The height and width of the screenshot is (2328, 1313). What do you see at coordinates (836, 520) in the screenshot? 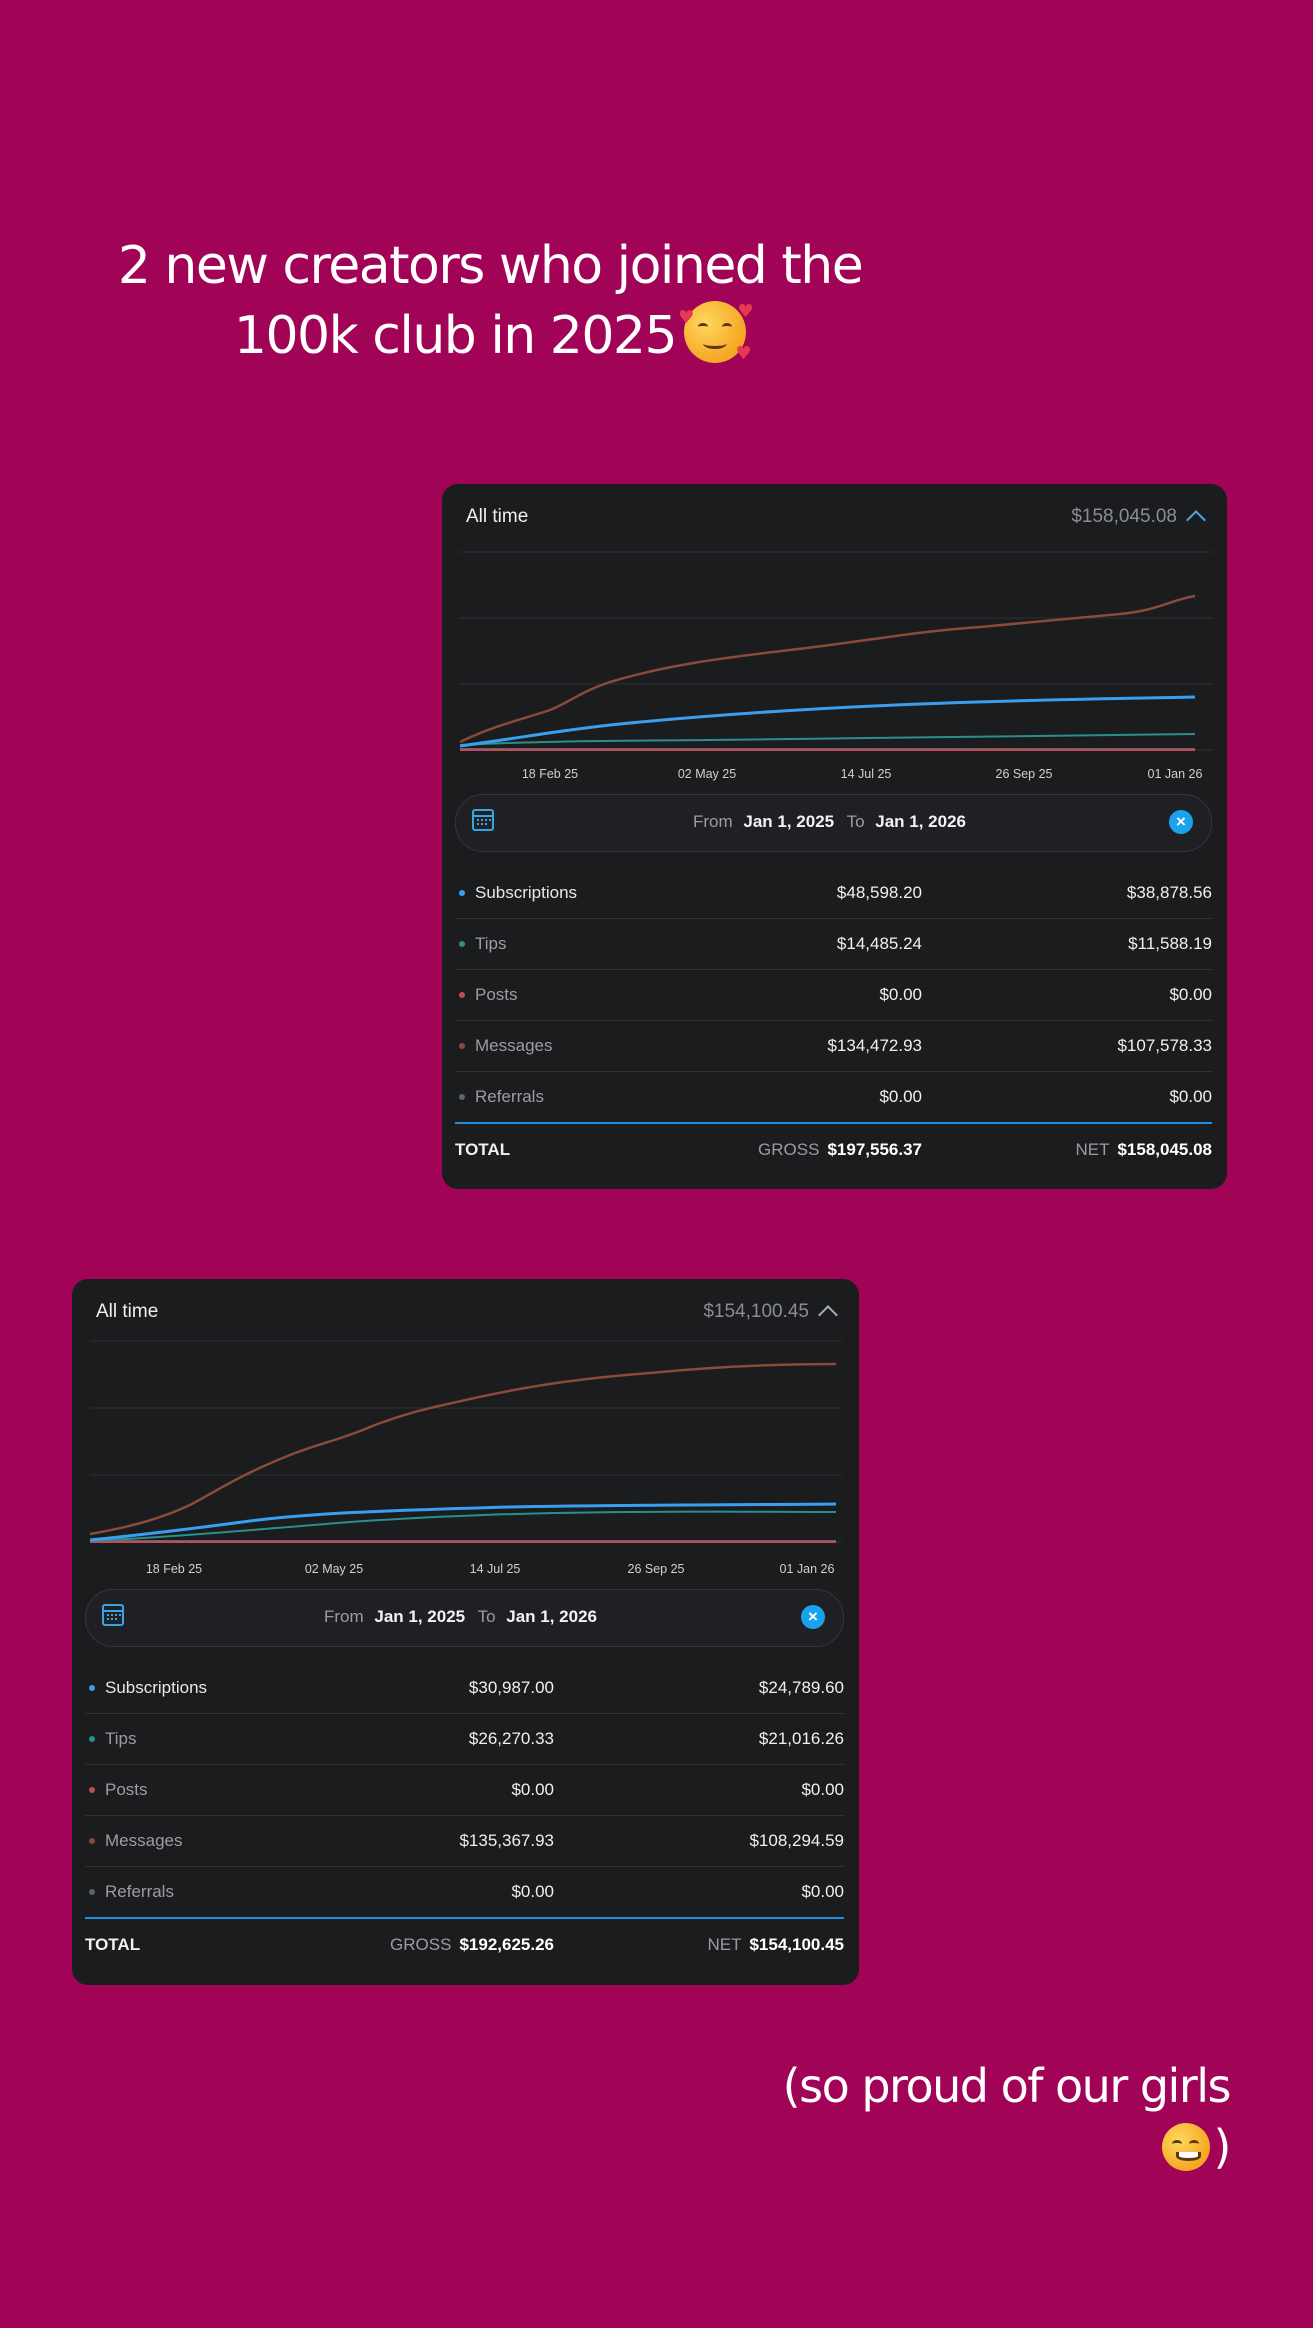
I see `card-header: All time $158,045.08` at bounding box center [836, 520].